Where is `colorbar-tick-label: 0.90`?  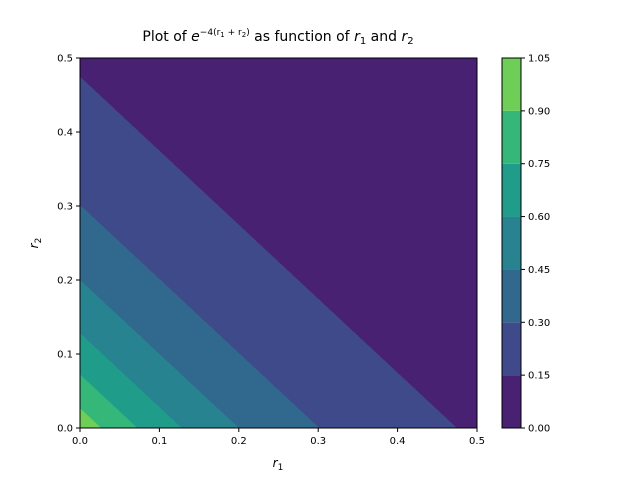
colorbar-tick-label: 0.90 is located at coordinates (539, 111).